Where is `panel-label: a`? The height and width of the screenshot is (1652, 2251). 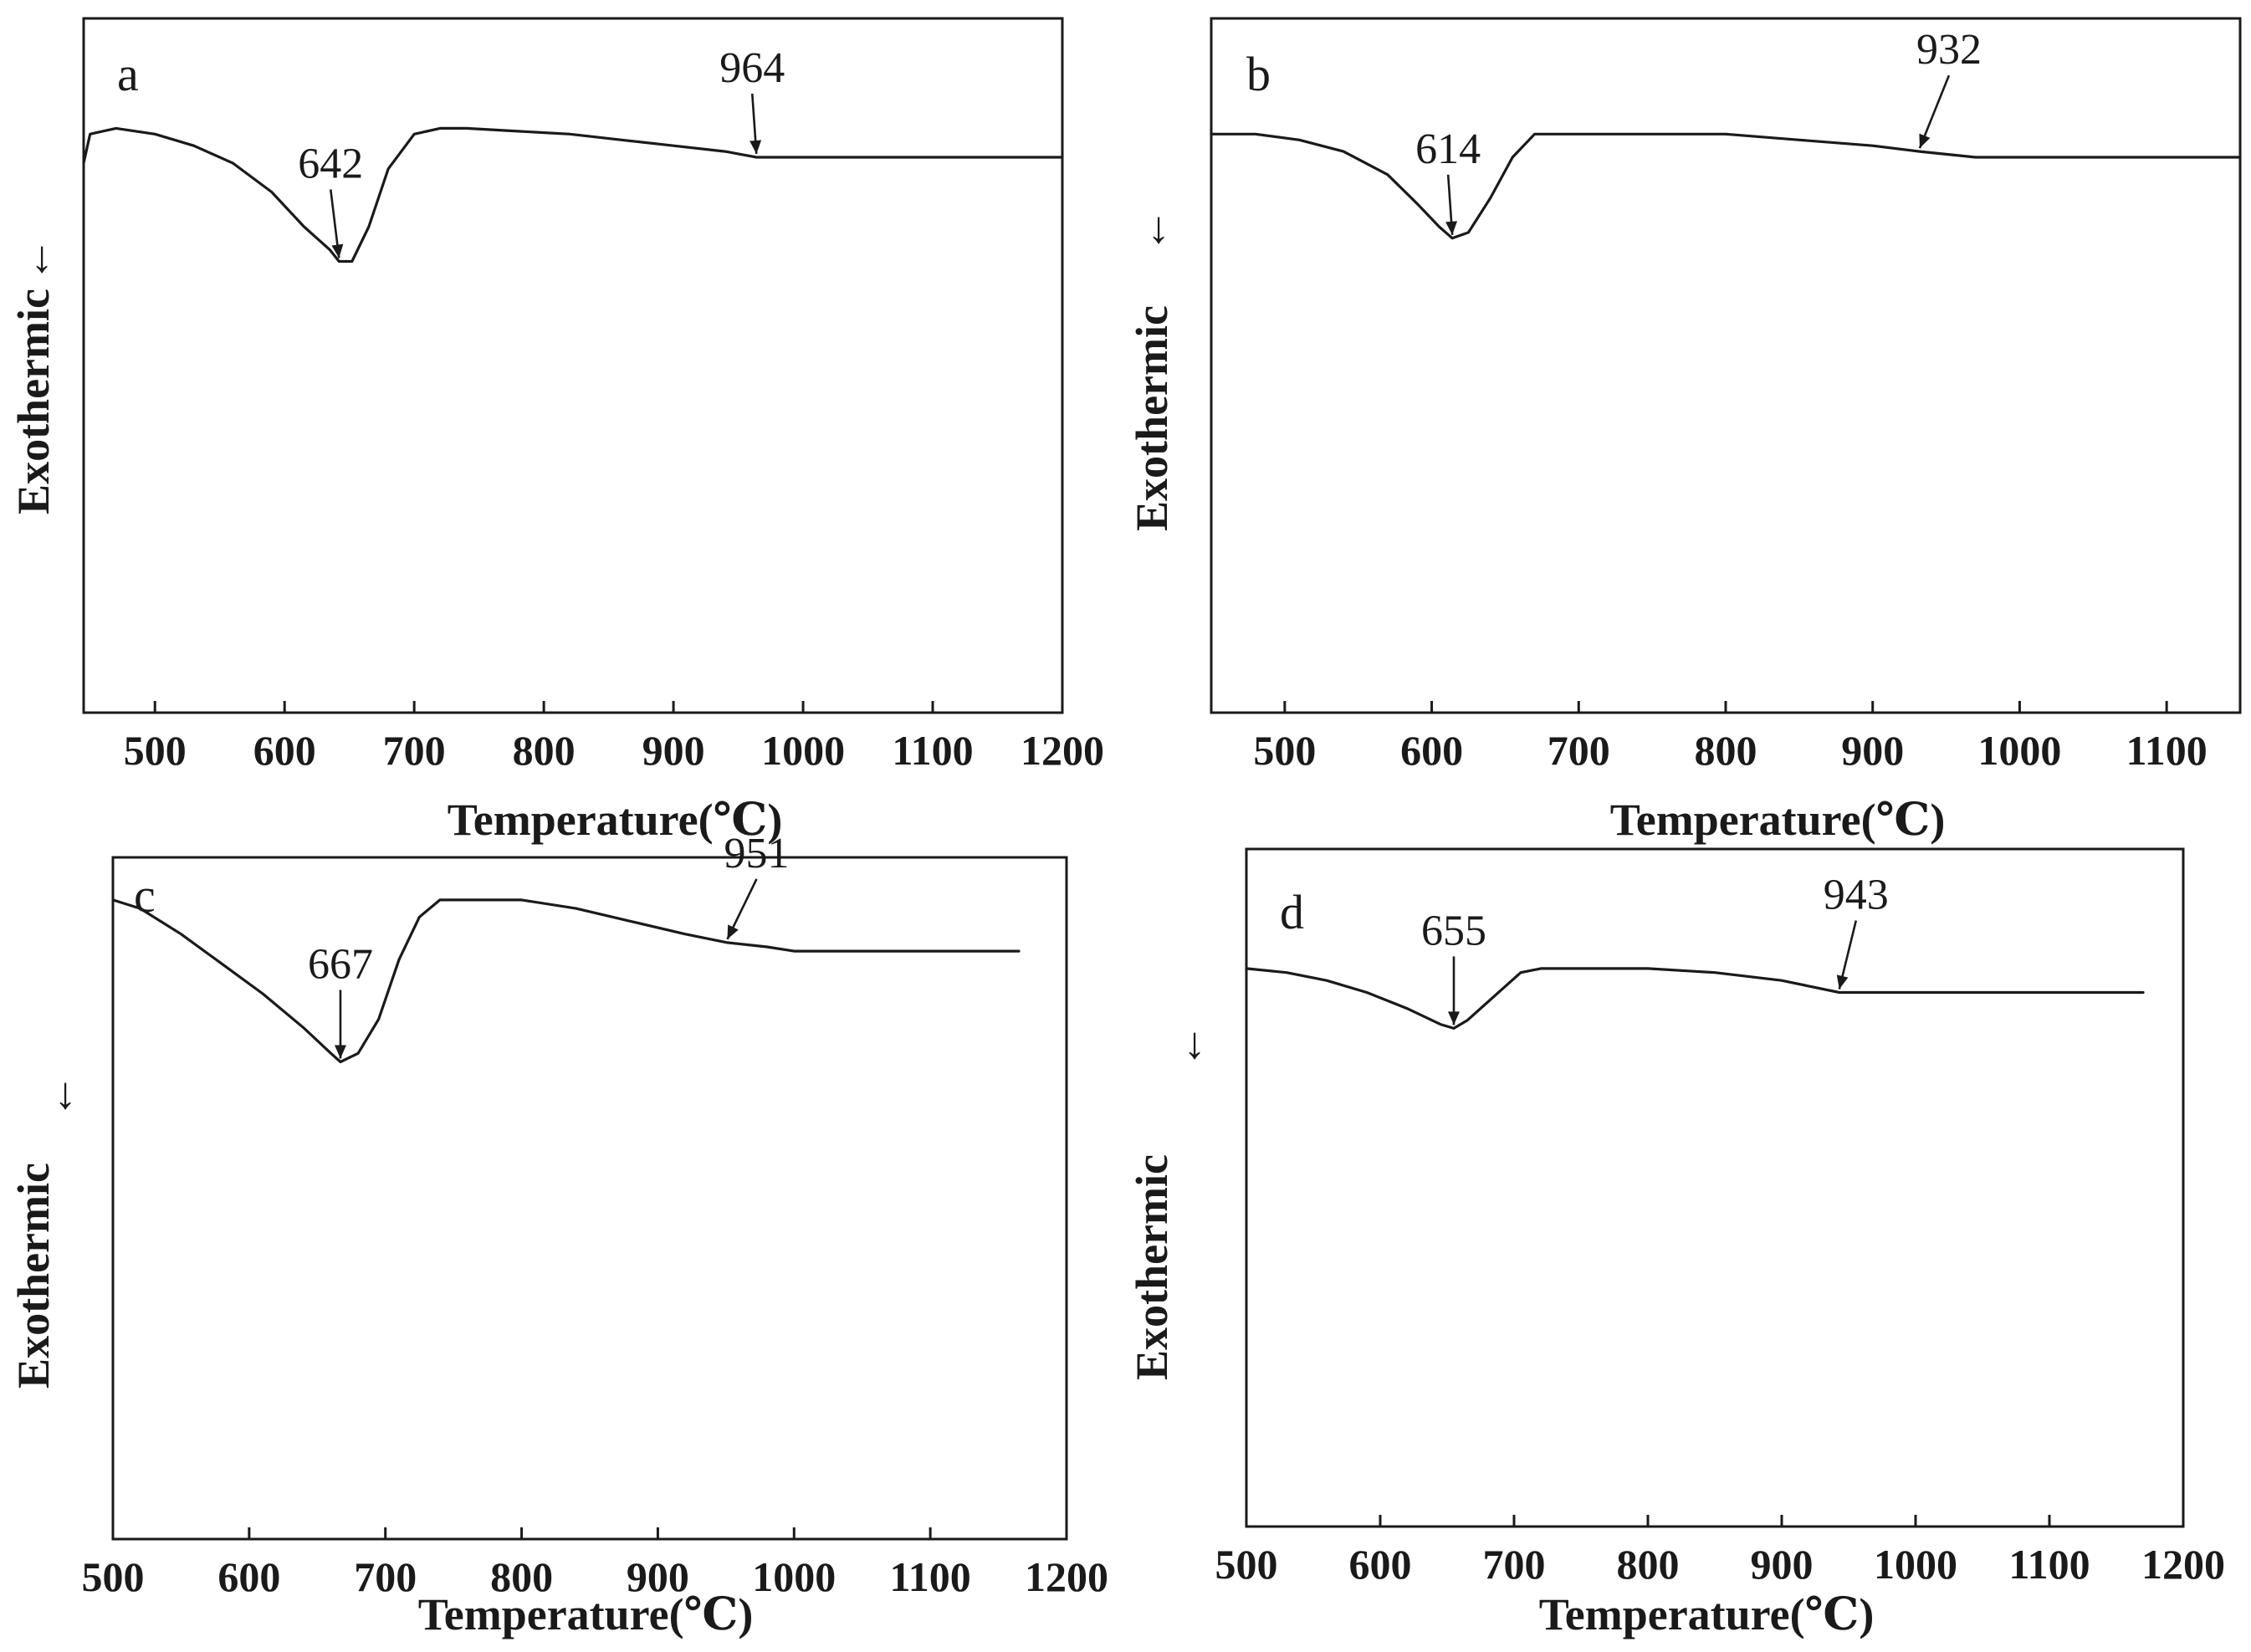 panel-label: a is located at coordinates (128, 74).